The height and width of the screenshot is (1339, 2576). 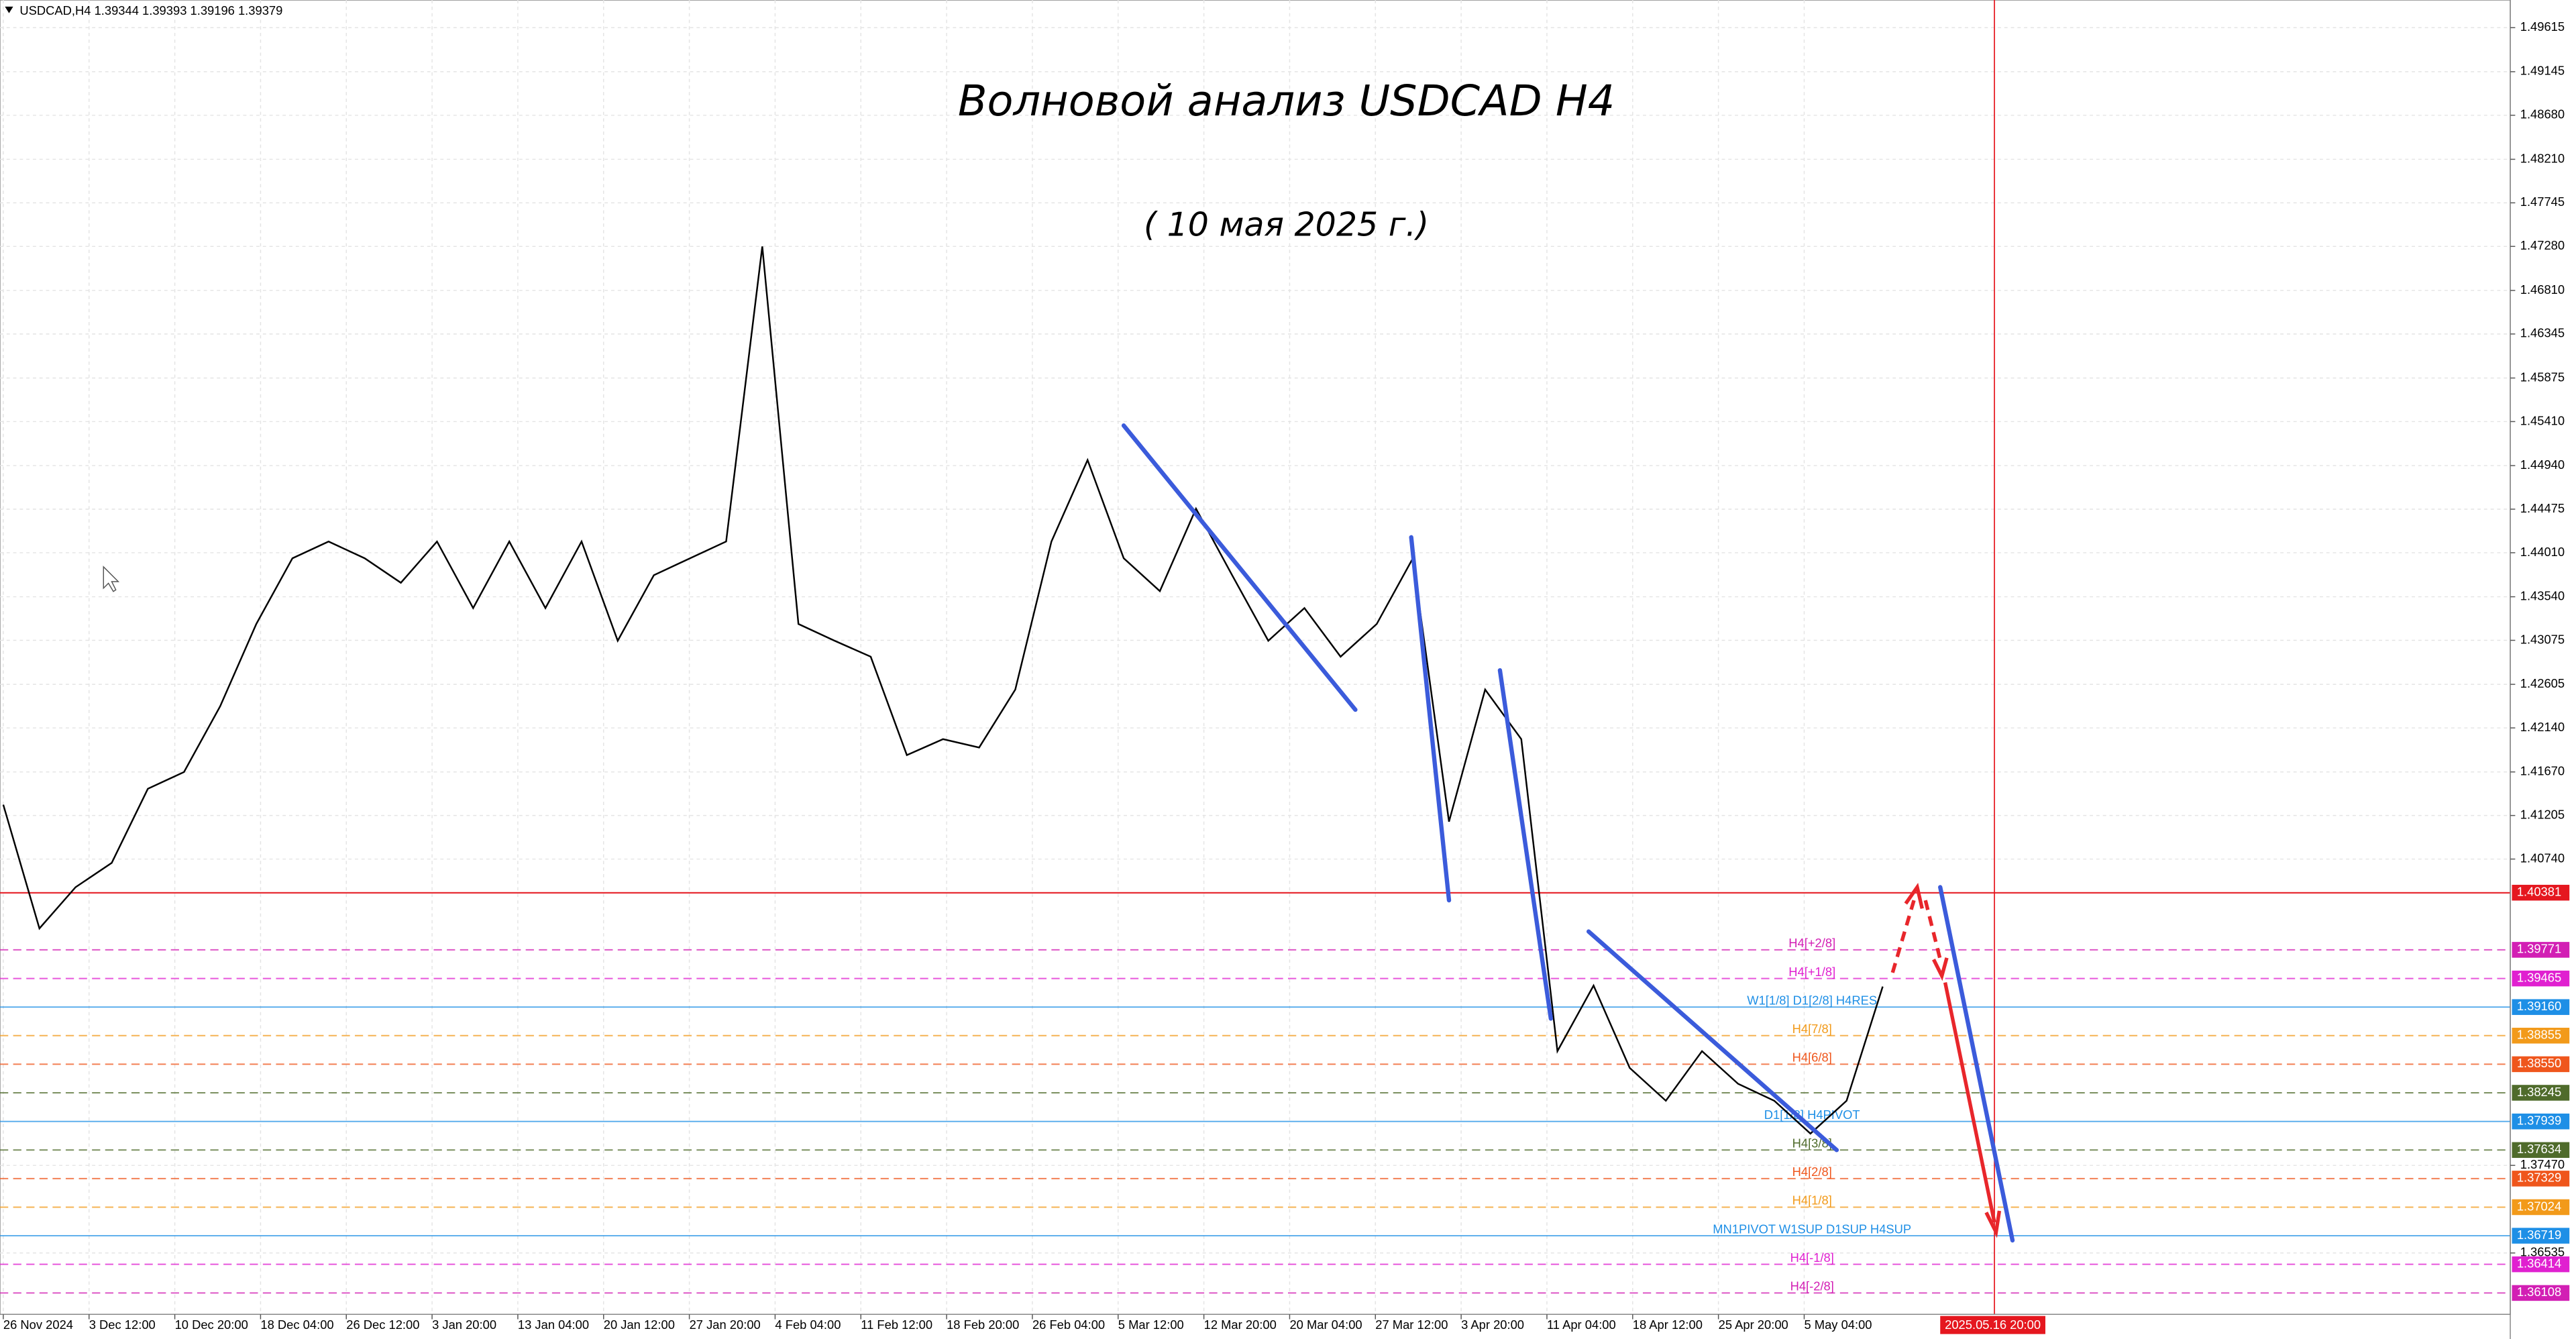 What do you see at coordinates (2542, 420) in the screenshot?
I see `y-tick-label: 1.45410` at bounding box center [2542, 420].